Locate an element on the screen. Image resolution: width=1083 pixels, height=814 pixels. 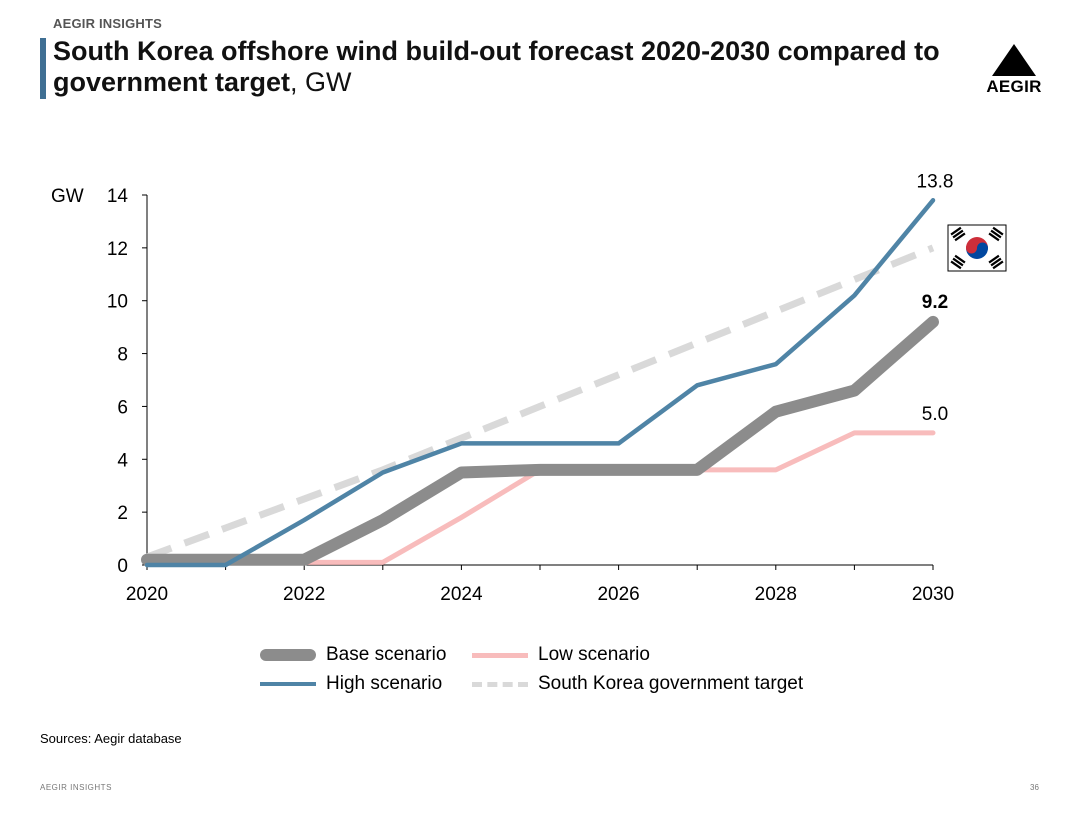
legend-swatch-low is located at coordinates (500, 655).